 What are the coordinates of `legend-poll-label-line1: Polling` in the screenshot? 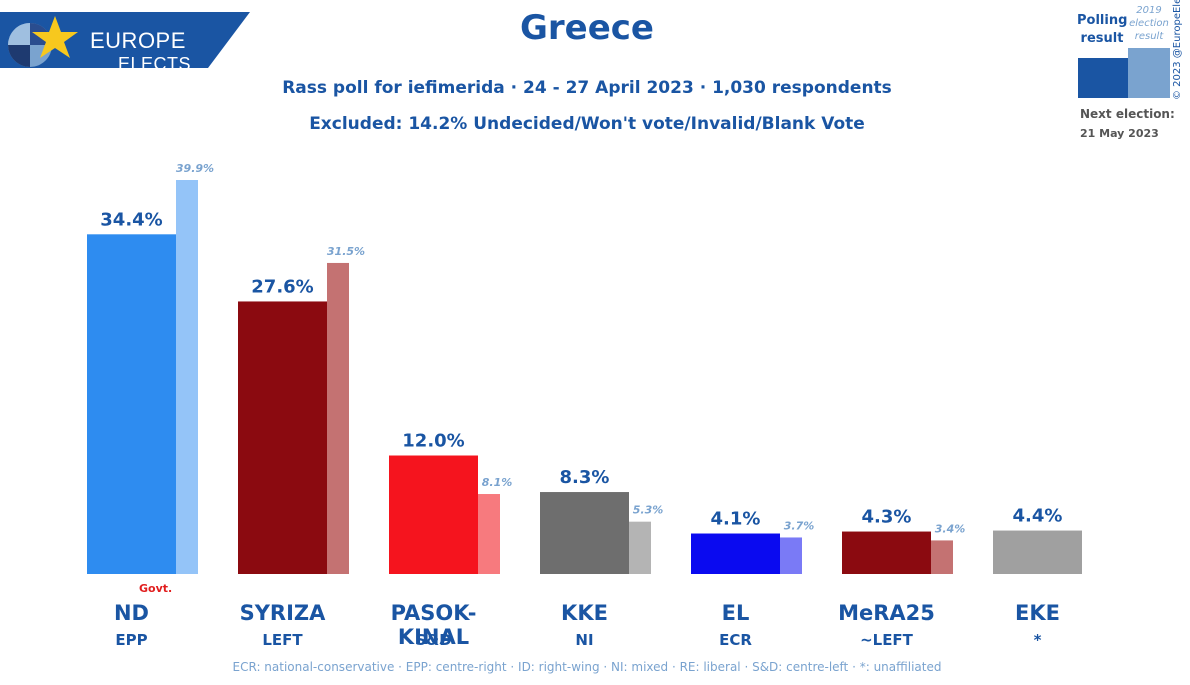 It's located at (1102, 20).